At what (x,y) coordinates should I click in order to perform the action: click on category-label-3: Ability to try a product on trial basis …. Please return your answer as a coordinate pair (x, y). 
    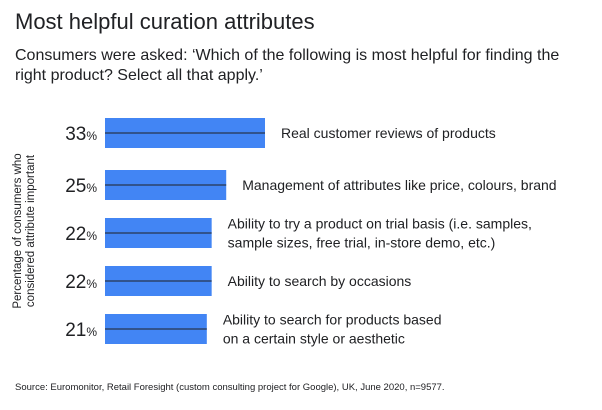
    Looking at the image, I should click on (380, 233).